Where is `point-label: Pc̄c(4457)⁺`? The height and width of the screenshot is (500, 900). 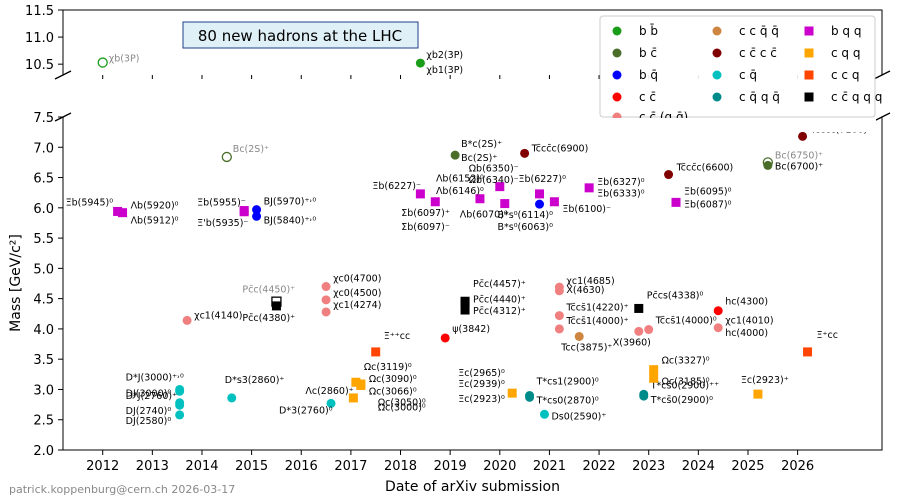 point-label: Pc̄c(4457)⁺ is located at coordinates (499, 284).